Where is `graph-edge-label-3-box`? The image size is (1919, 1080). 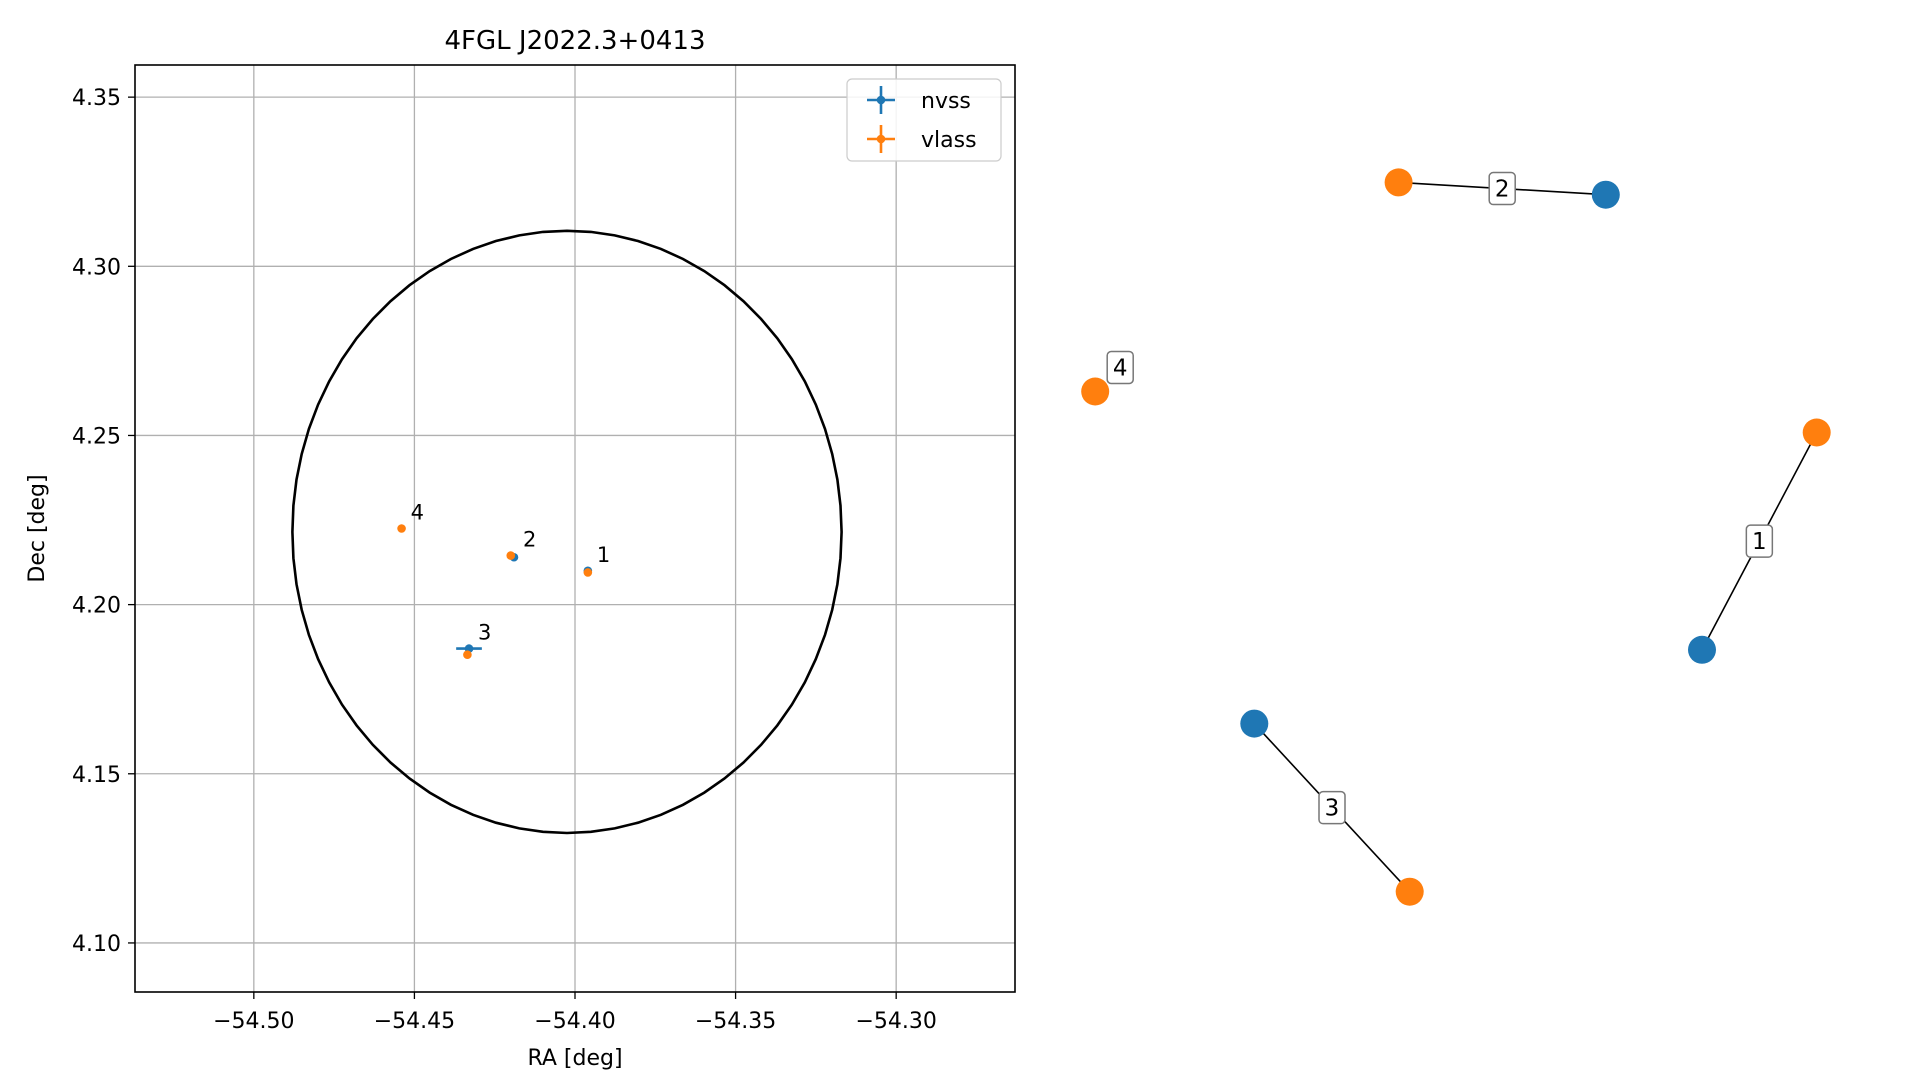 graph-edge-label-3-box is located at coordinates (1332, 807).